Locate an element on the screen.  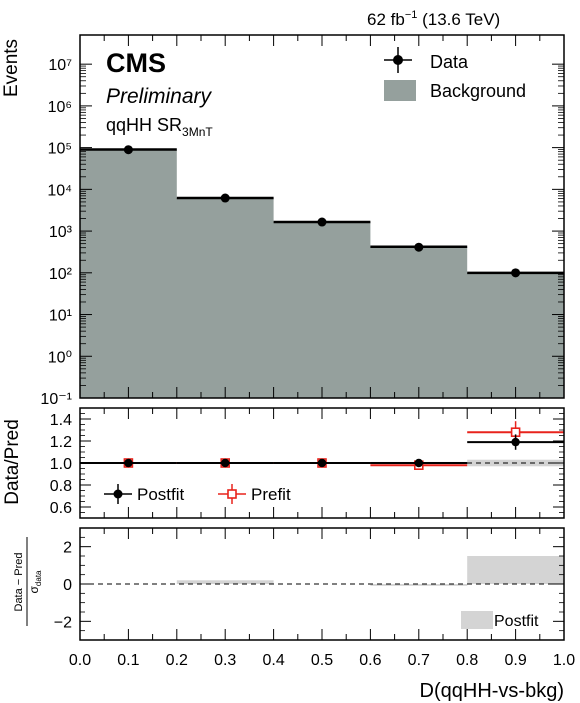
ratio-y-tick-label: 1.0 is located at coordinates (61, 464).